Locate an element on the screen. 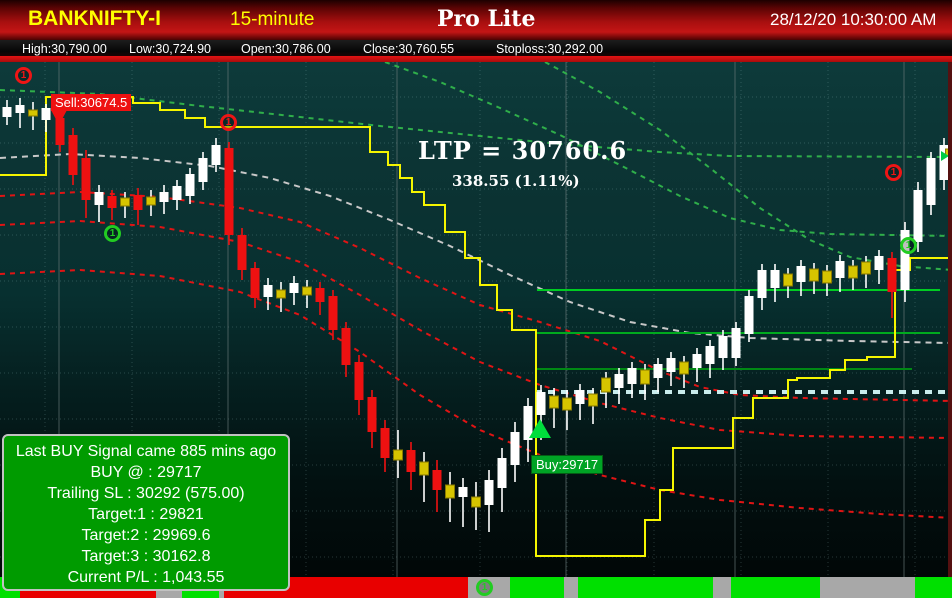  symbol-name: BANKNIFTY-I is located at coordinates (94, 18).